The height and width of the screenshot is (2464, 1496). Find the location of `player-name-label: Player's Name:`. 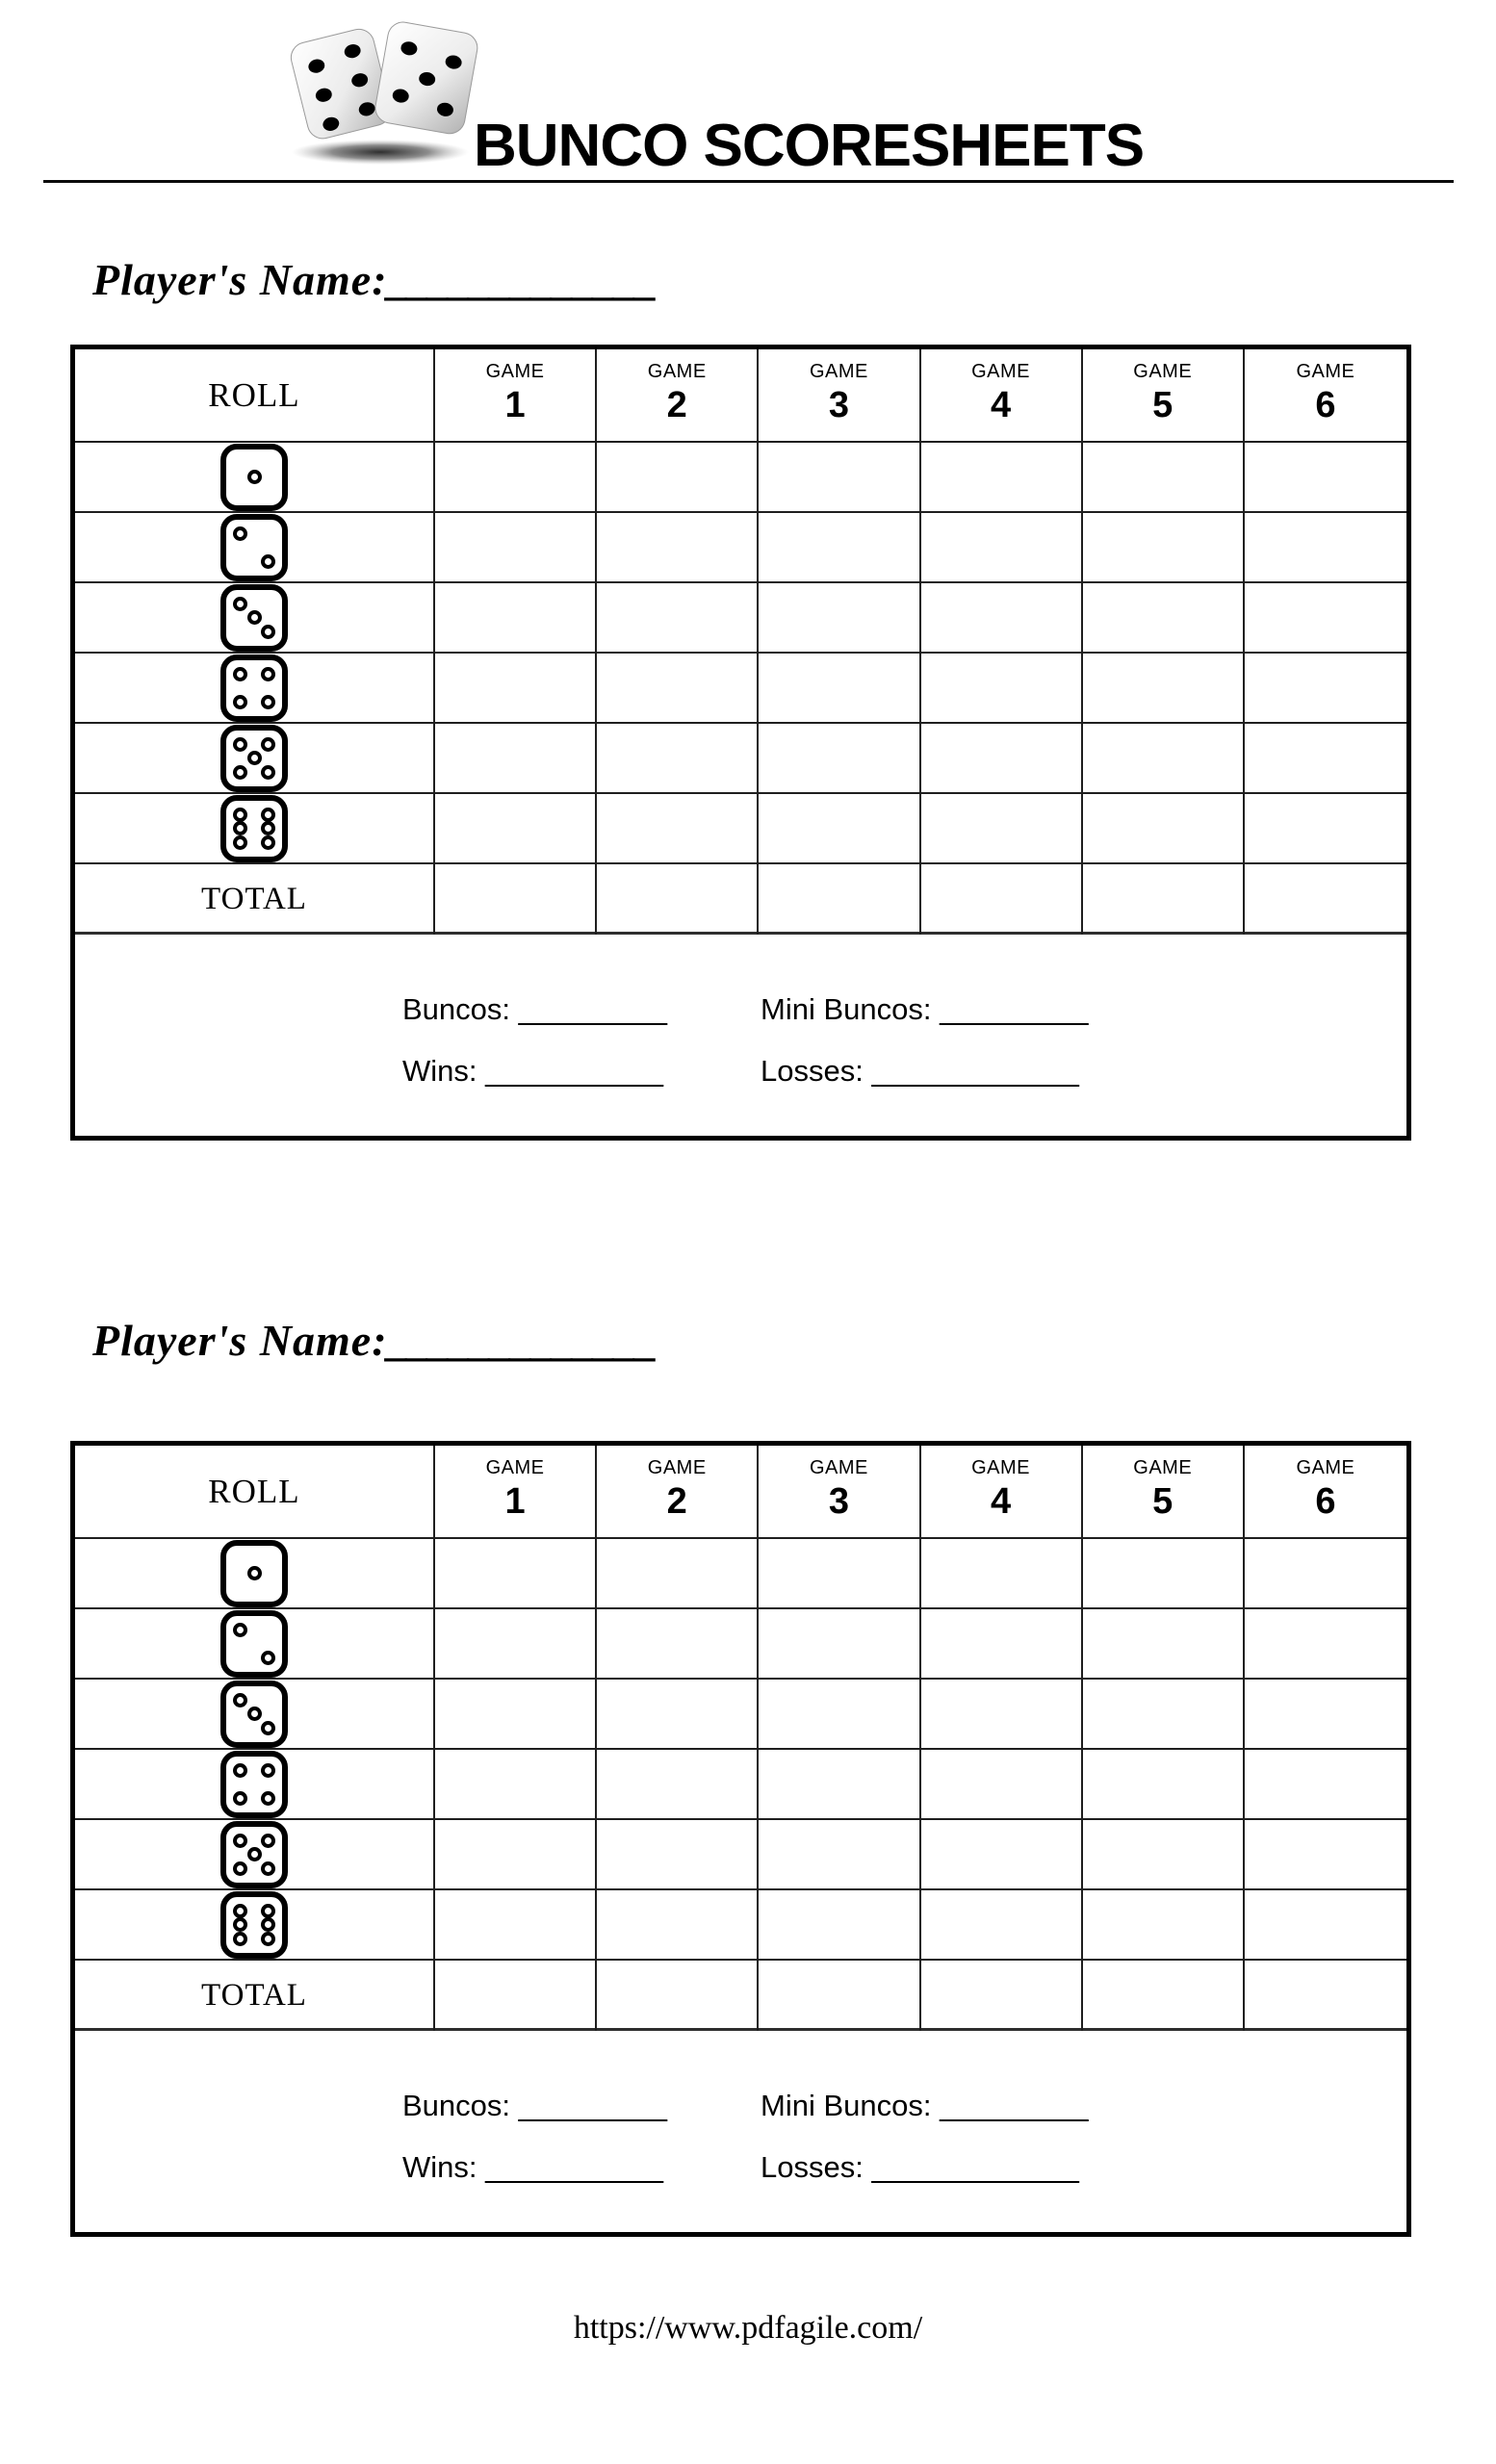

player-name-label: Player's Name: is located at coordinates (240, 1340).